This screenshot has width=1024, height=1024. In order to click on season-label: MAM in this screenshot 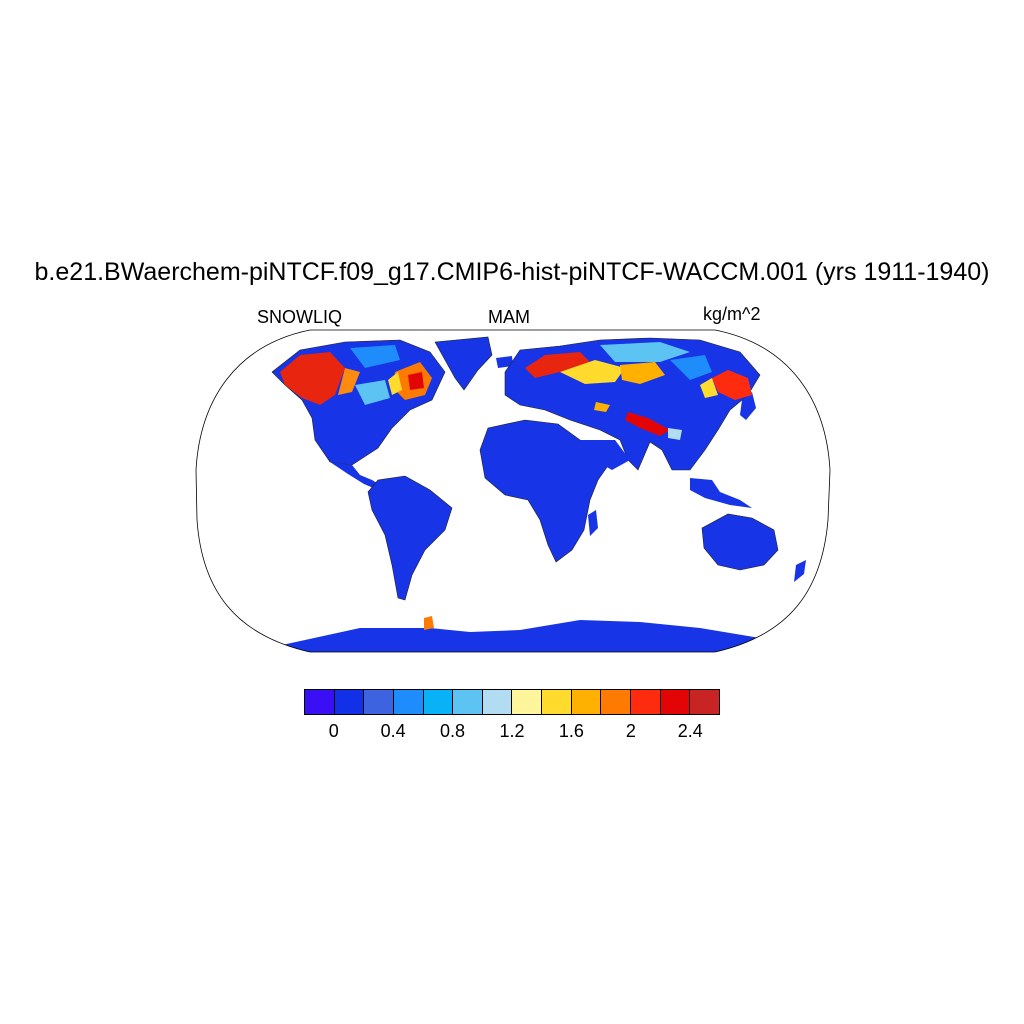, I will do `click(509, 317)`.